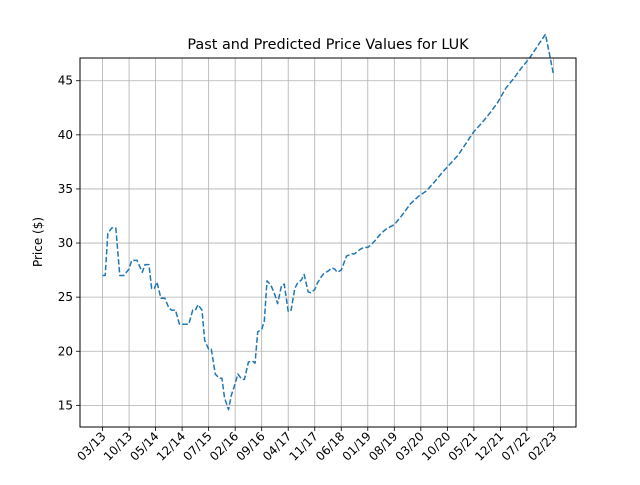  I want to click on x-tick-label: 12/21, so click(489, 446).